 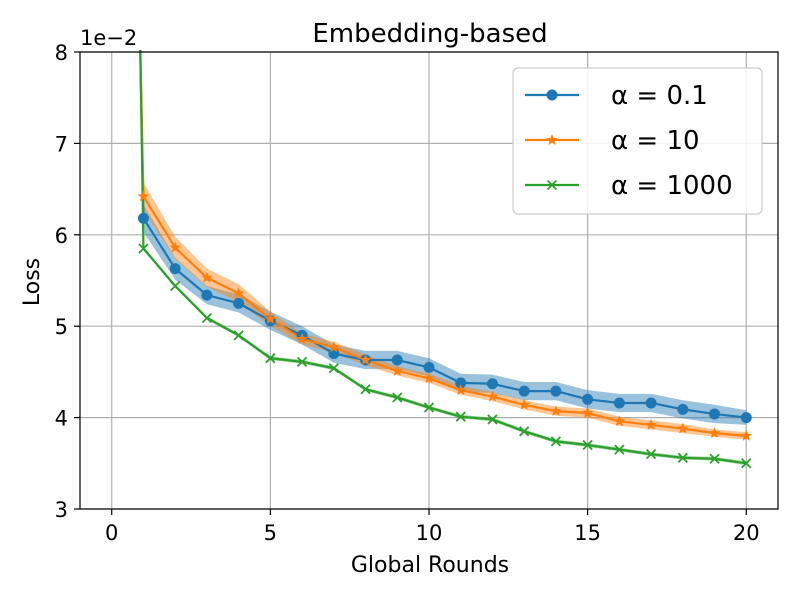 What do you see at coordinates (429, 34) in the screenshot?
I see `chart-title: Embedding-based` at bounding box center [429, 34].